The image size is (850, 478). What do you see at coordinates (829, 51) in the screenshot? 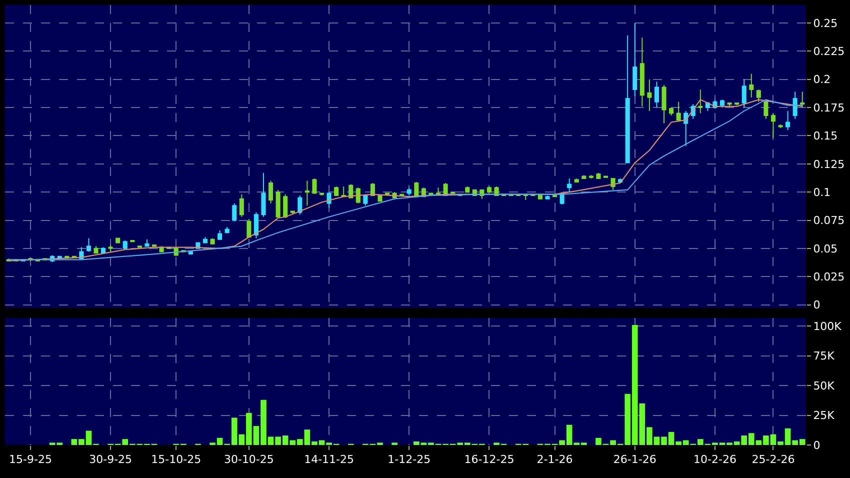
I see `y-tick-label: 0.225` at bounding box center [829, 51].